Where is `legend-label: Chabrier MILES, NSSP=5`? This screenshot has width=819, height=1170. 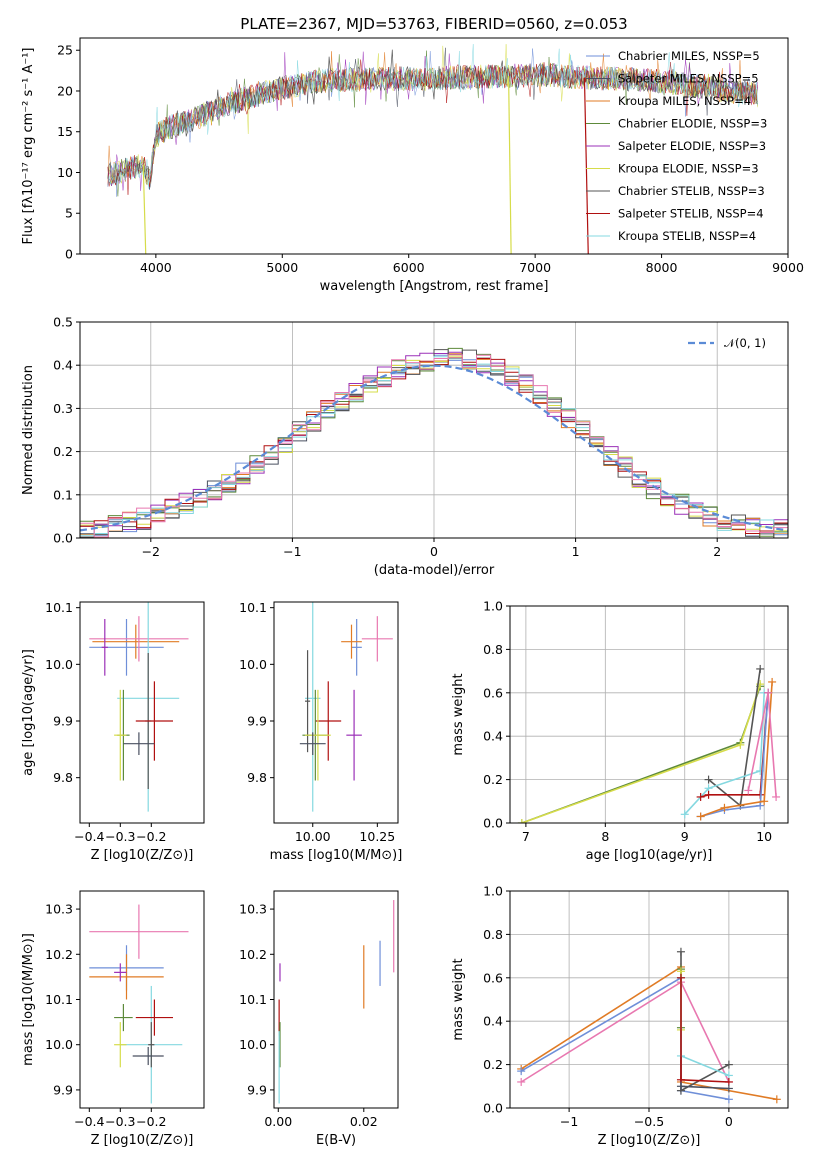
legend-label: Chabrier MILES, NSSP=5 is located at coordinates (689, 56).